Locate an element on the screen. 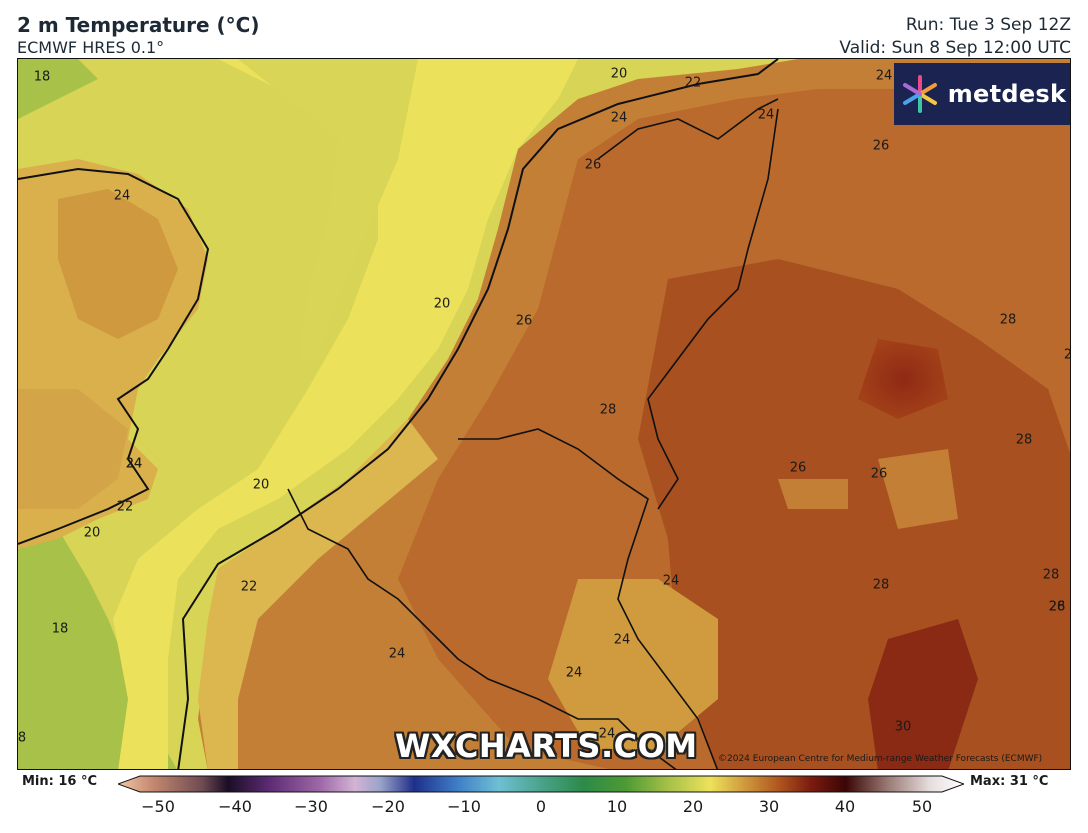 This screenshot has width=1088, height=833. england-south is located at coordinates (73, 449).